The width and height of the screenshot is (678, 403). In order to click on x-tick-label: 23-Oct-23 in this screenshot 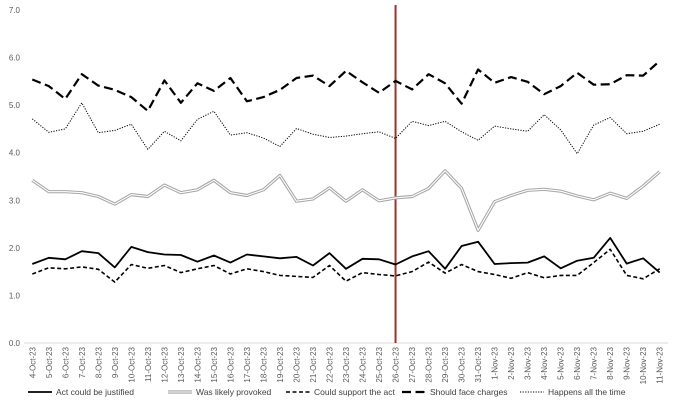, I will do `click(346, 364)`.